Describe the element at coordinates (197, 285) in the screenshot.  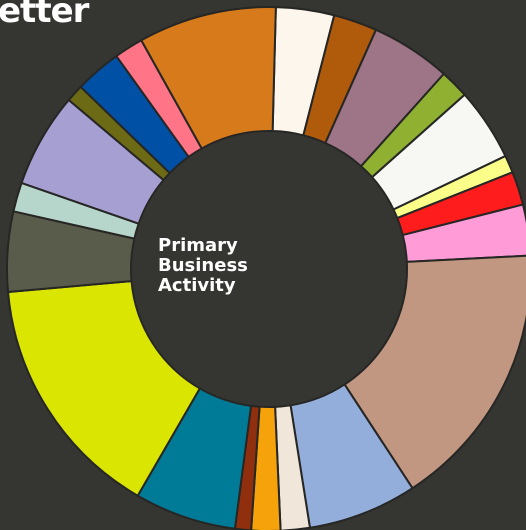
I see `center-label-line-3: Activity` at that location.